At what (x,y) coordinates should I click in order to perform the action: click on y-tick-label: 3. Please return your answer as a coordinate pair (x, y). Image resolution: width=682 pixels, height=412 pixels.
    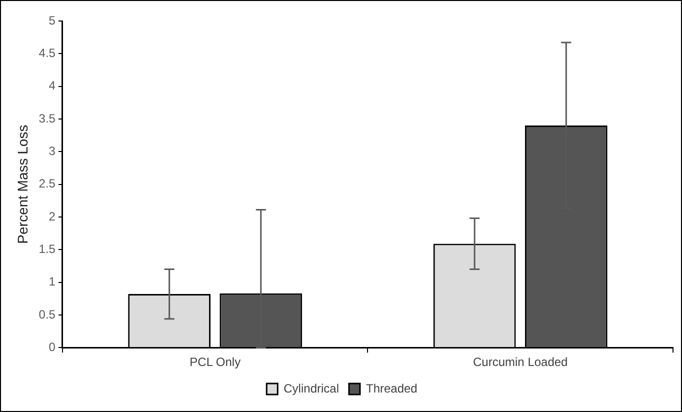
    Looking at the image, I should click on (52, 151).